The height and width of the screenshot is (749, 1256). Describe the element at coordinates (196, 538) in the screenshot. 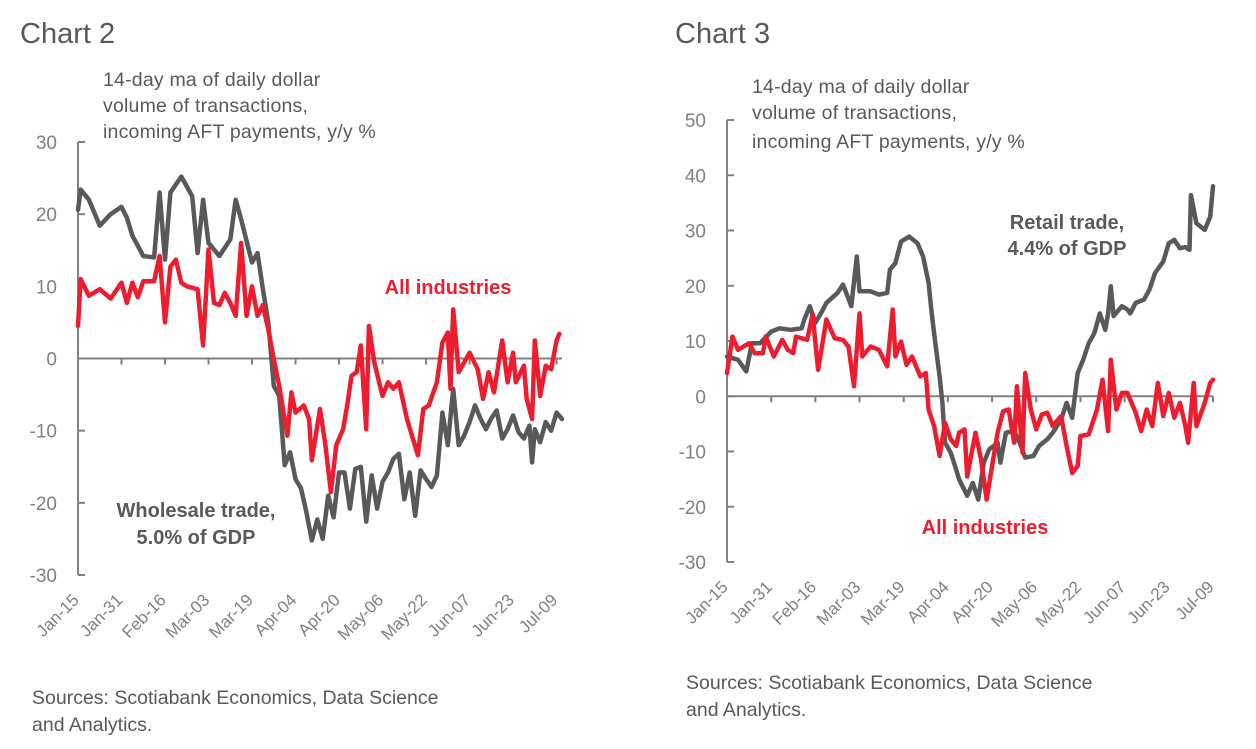

I see `annotation-wholesale-share: 5.0% of GDP` at that location.